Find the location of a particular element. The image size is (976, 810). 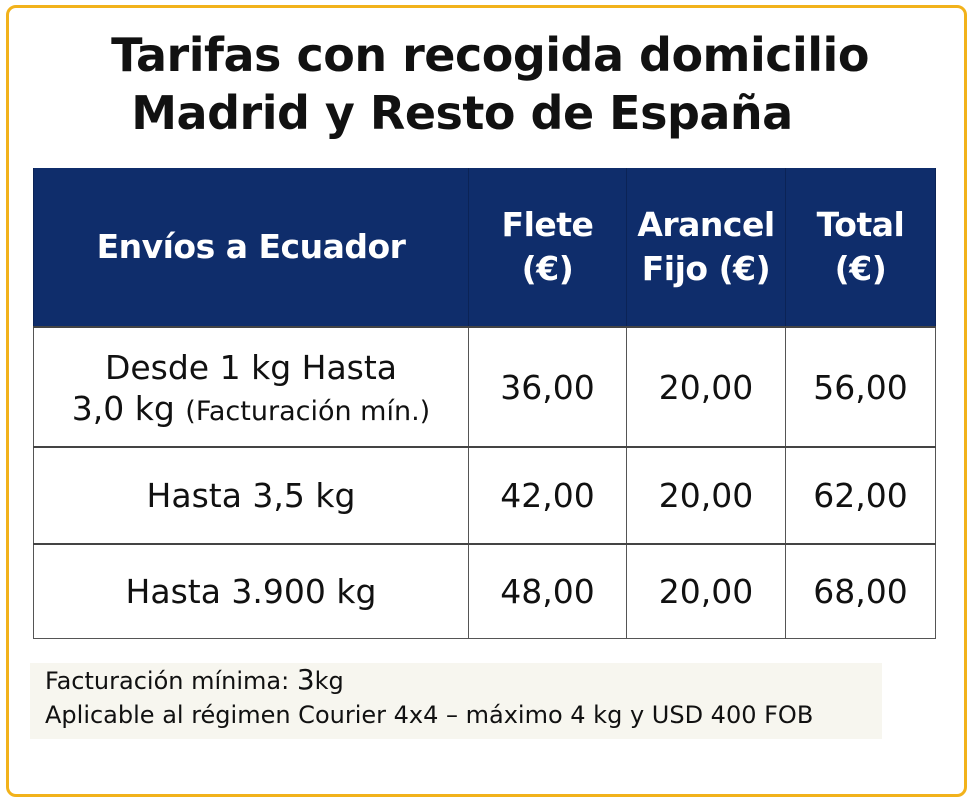

header-freight: Flete (€) is located at coordinates (547, 247).